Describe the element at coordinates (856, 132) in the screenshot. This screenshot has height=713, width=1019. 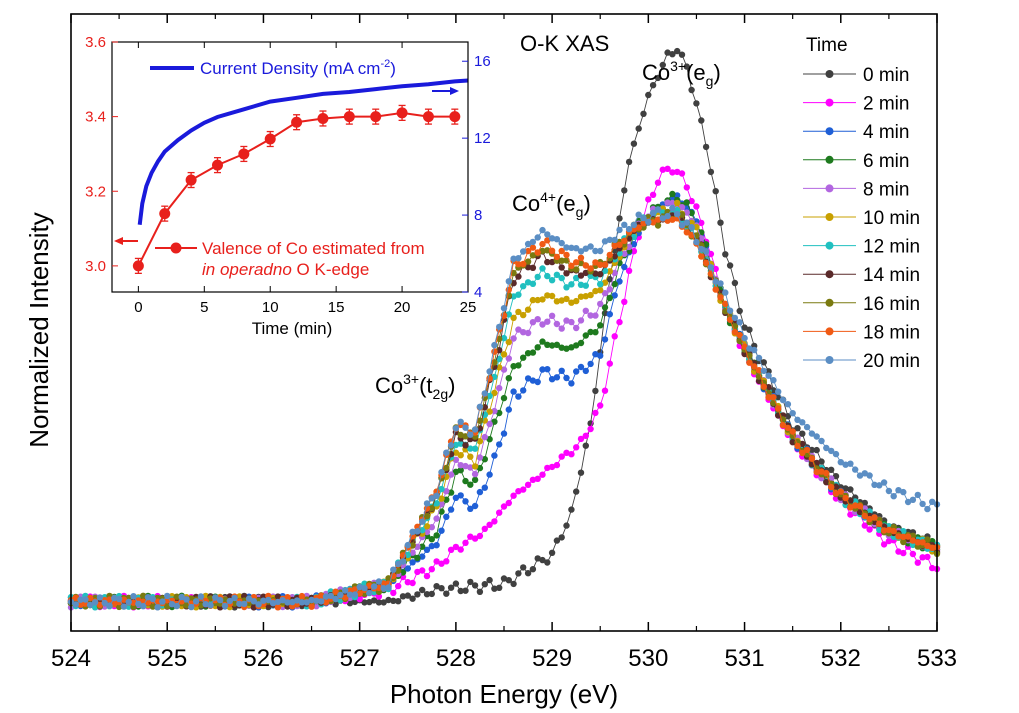
I see `legend-item: 4 min` at that location.